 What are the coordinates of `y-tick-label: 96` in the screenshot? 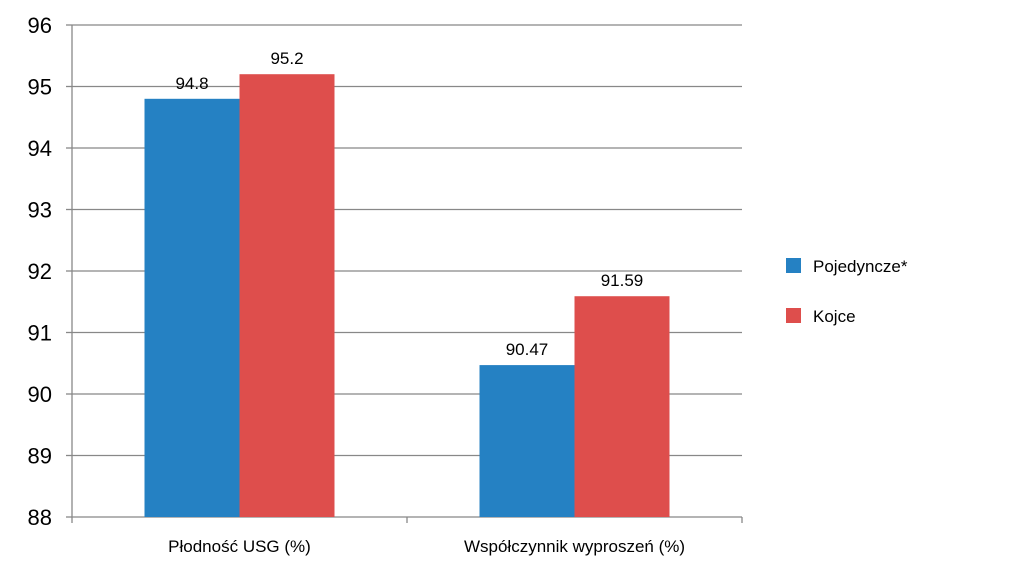 It's located at (40, 25).